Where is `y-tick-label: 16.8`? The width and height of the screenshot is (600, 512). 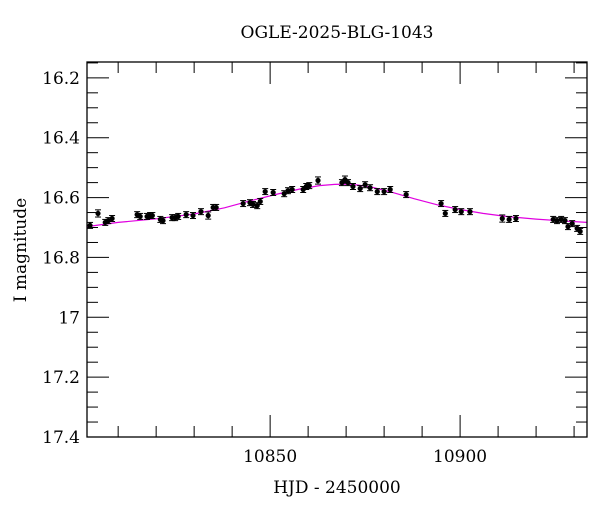
y-tick-label: 16.8 is located at coordinates (61, 258).